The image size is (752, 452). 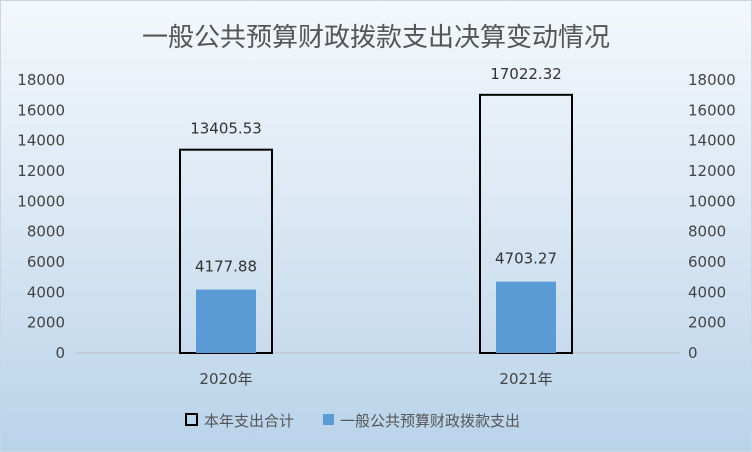 What do you see at coordinates (525, 379) in the screenshot?
I see `x-tick-label: 2021年` at bounding box center [525, 379].